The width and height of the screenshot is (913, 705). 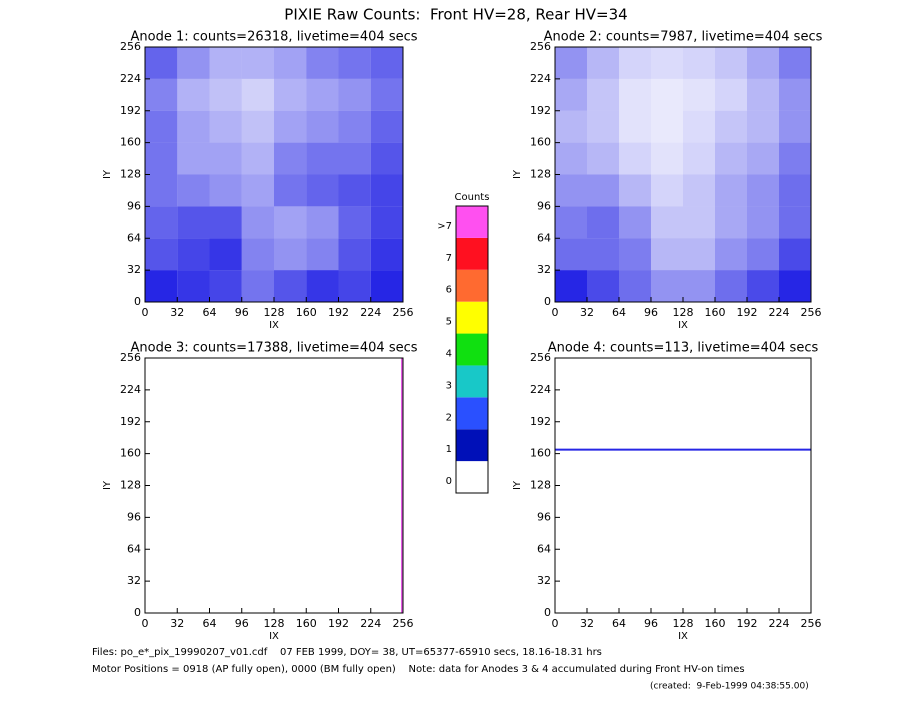 I want to click on x-tick-label: 224, so click(x=779, y=623).